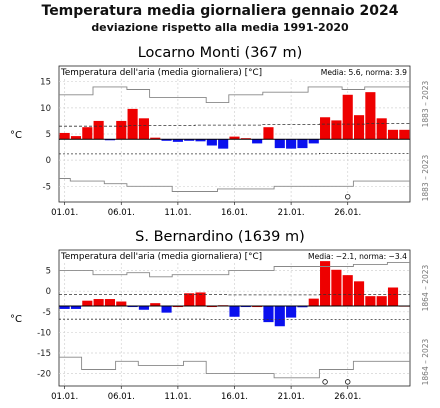  I want to click on period-label-upper: 1864 – 2023, so click(425, 287).